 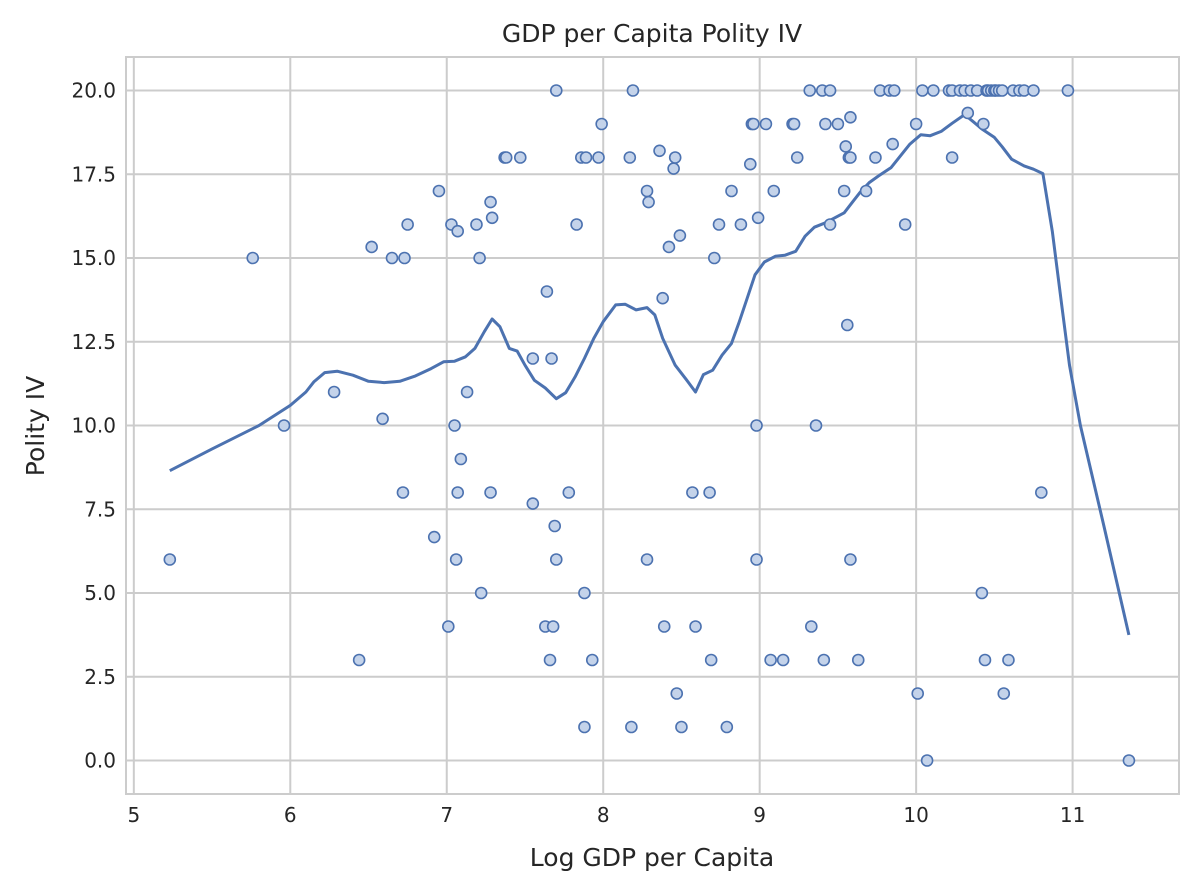 What do you see at coordinates (93, 258) in the screenshot?
I see `y-tick-label: 15.0` at bounding box center [93, 258].